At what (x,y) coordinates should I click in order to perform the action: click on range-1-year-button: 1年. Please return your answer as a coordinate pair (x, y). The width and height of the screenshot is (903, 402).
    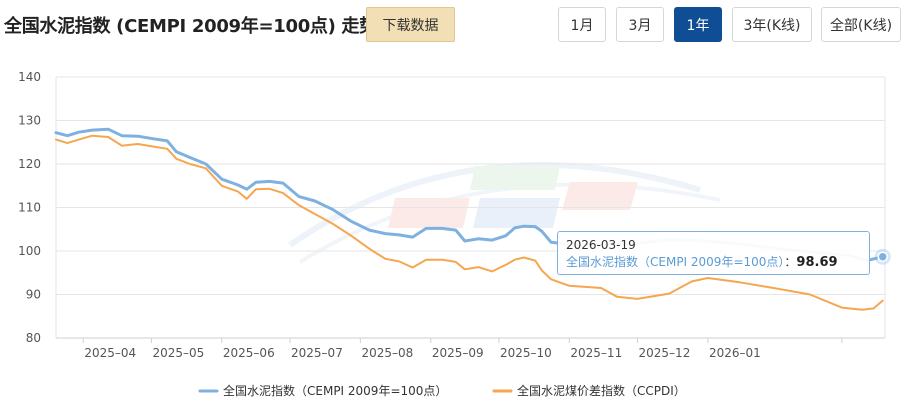
    Looking at the image, I should click on (698, 24).